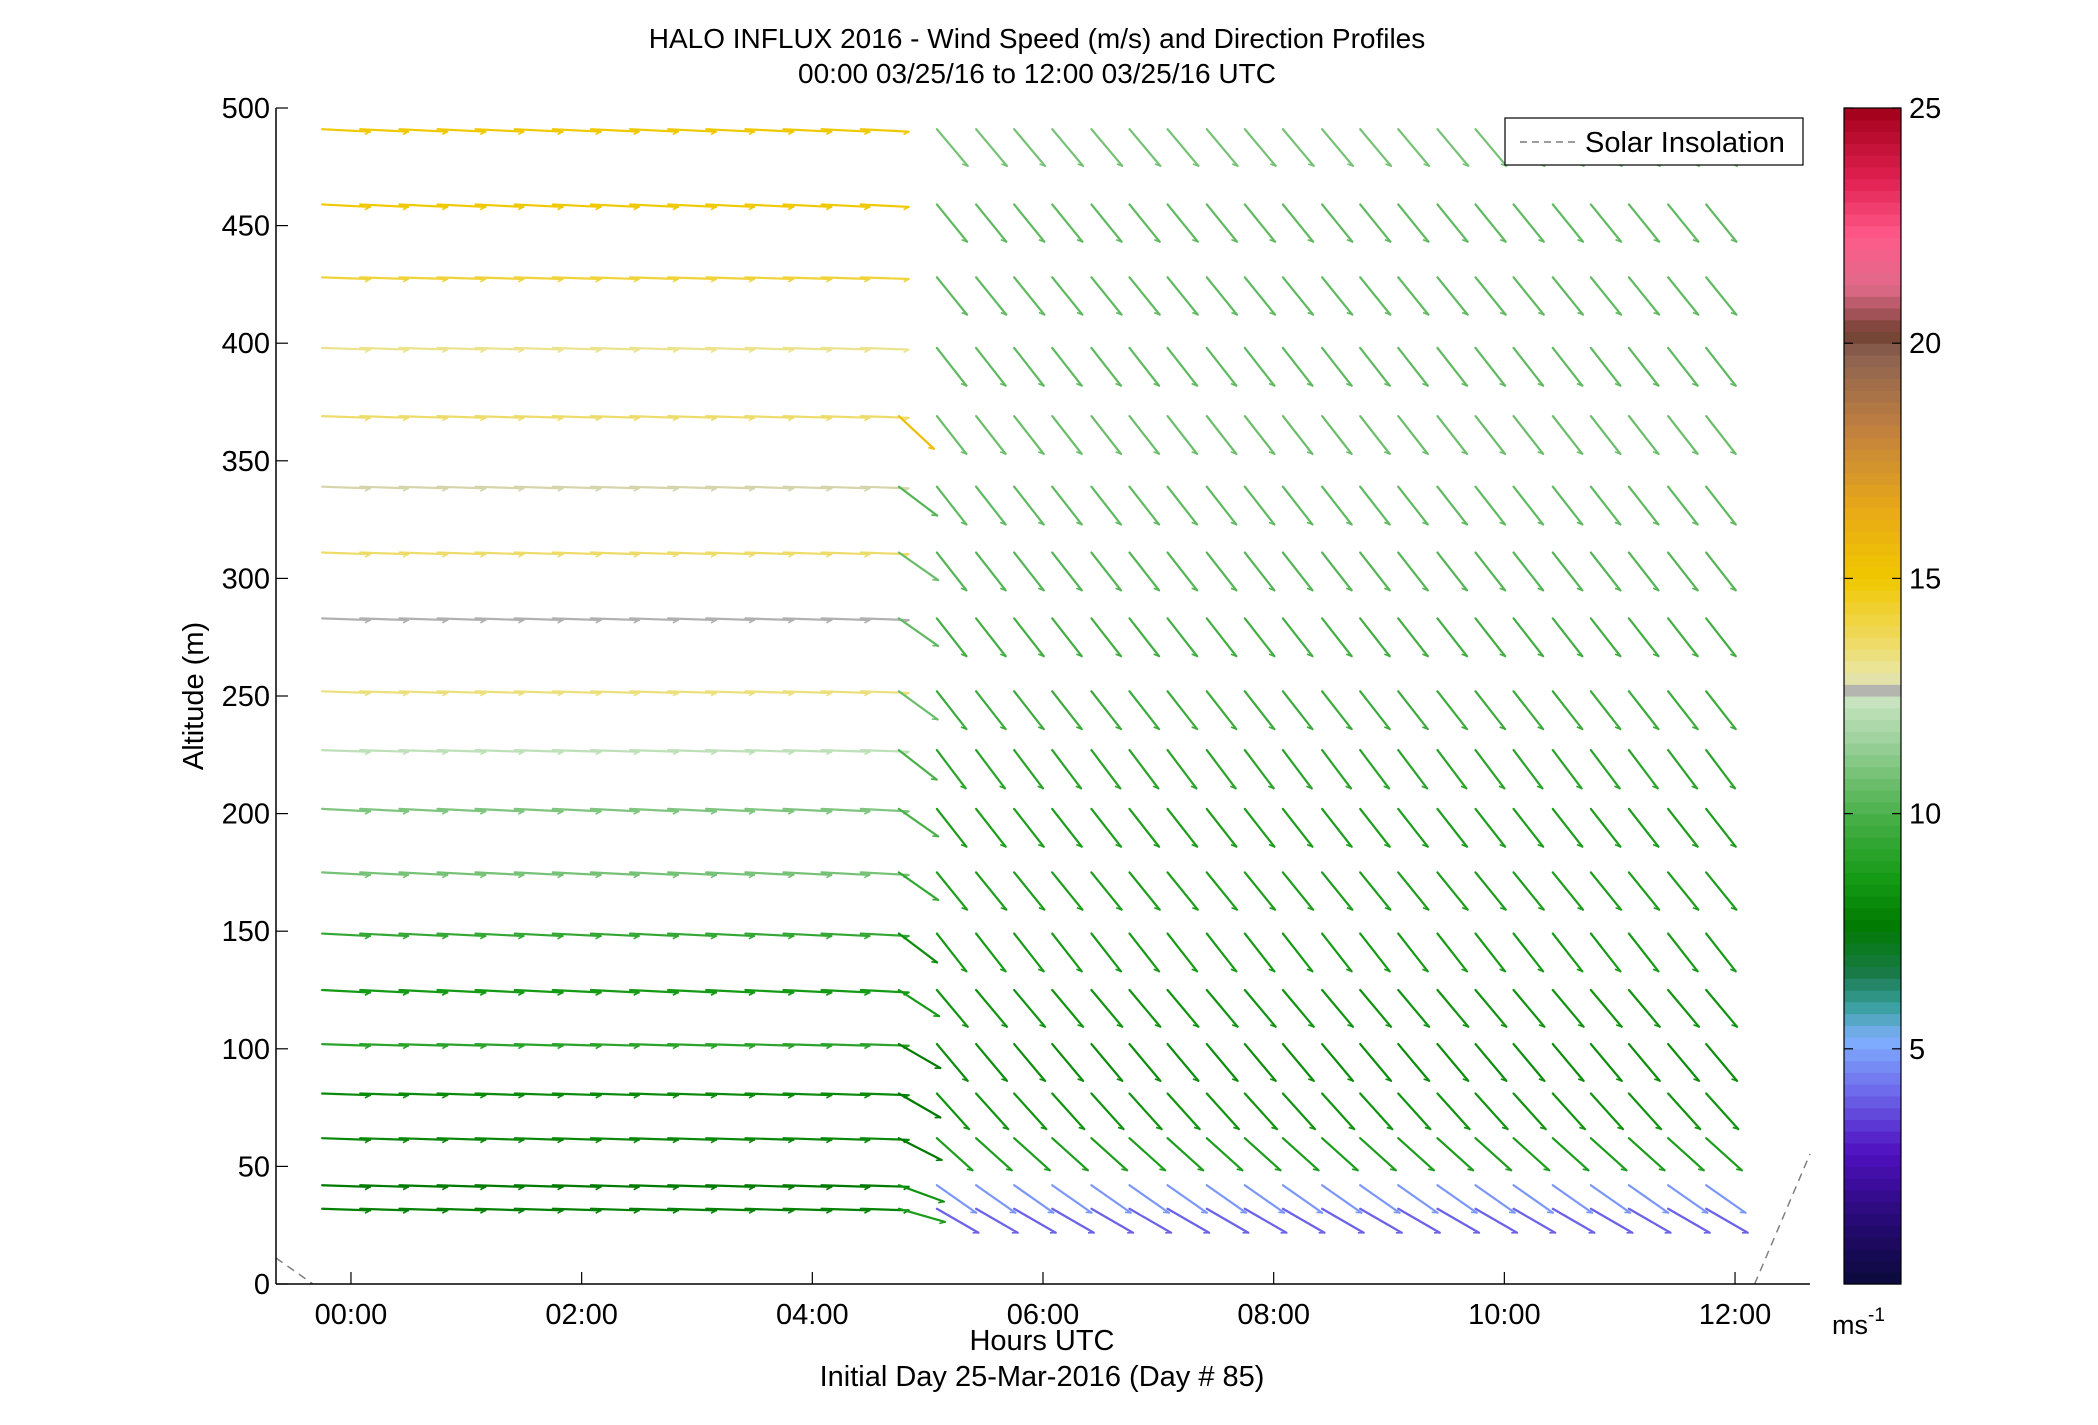 The image size is (2098, 1425). I want to click on y-tick-label: 150, so click(246, 932).